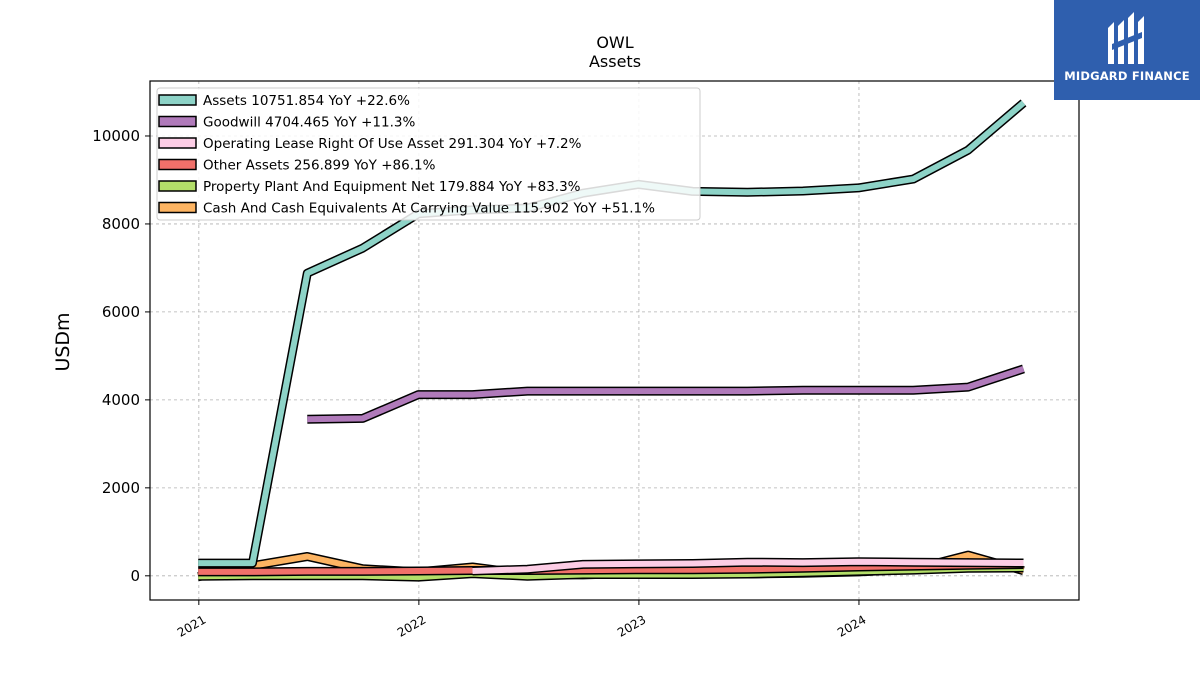 Image resolution: width=1200 pixels, height=675 pixels. I want to click on series-operating-lease-right-of-use-asset, so click(748, 566).